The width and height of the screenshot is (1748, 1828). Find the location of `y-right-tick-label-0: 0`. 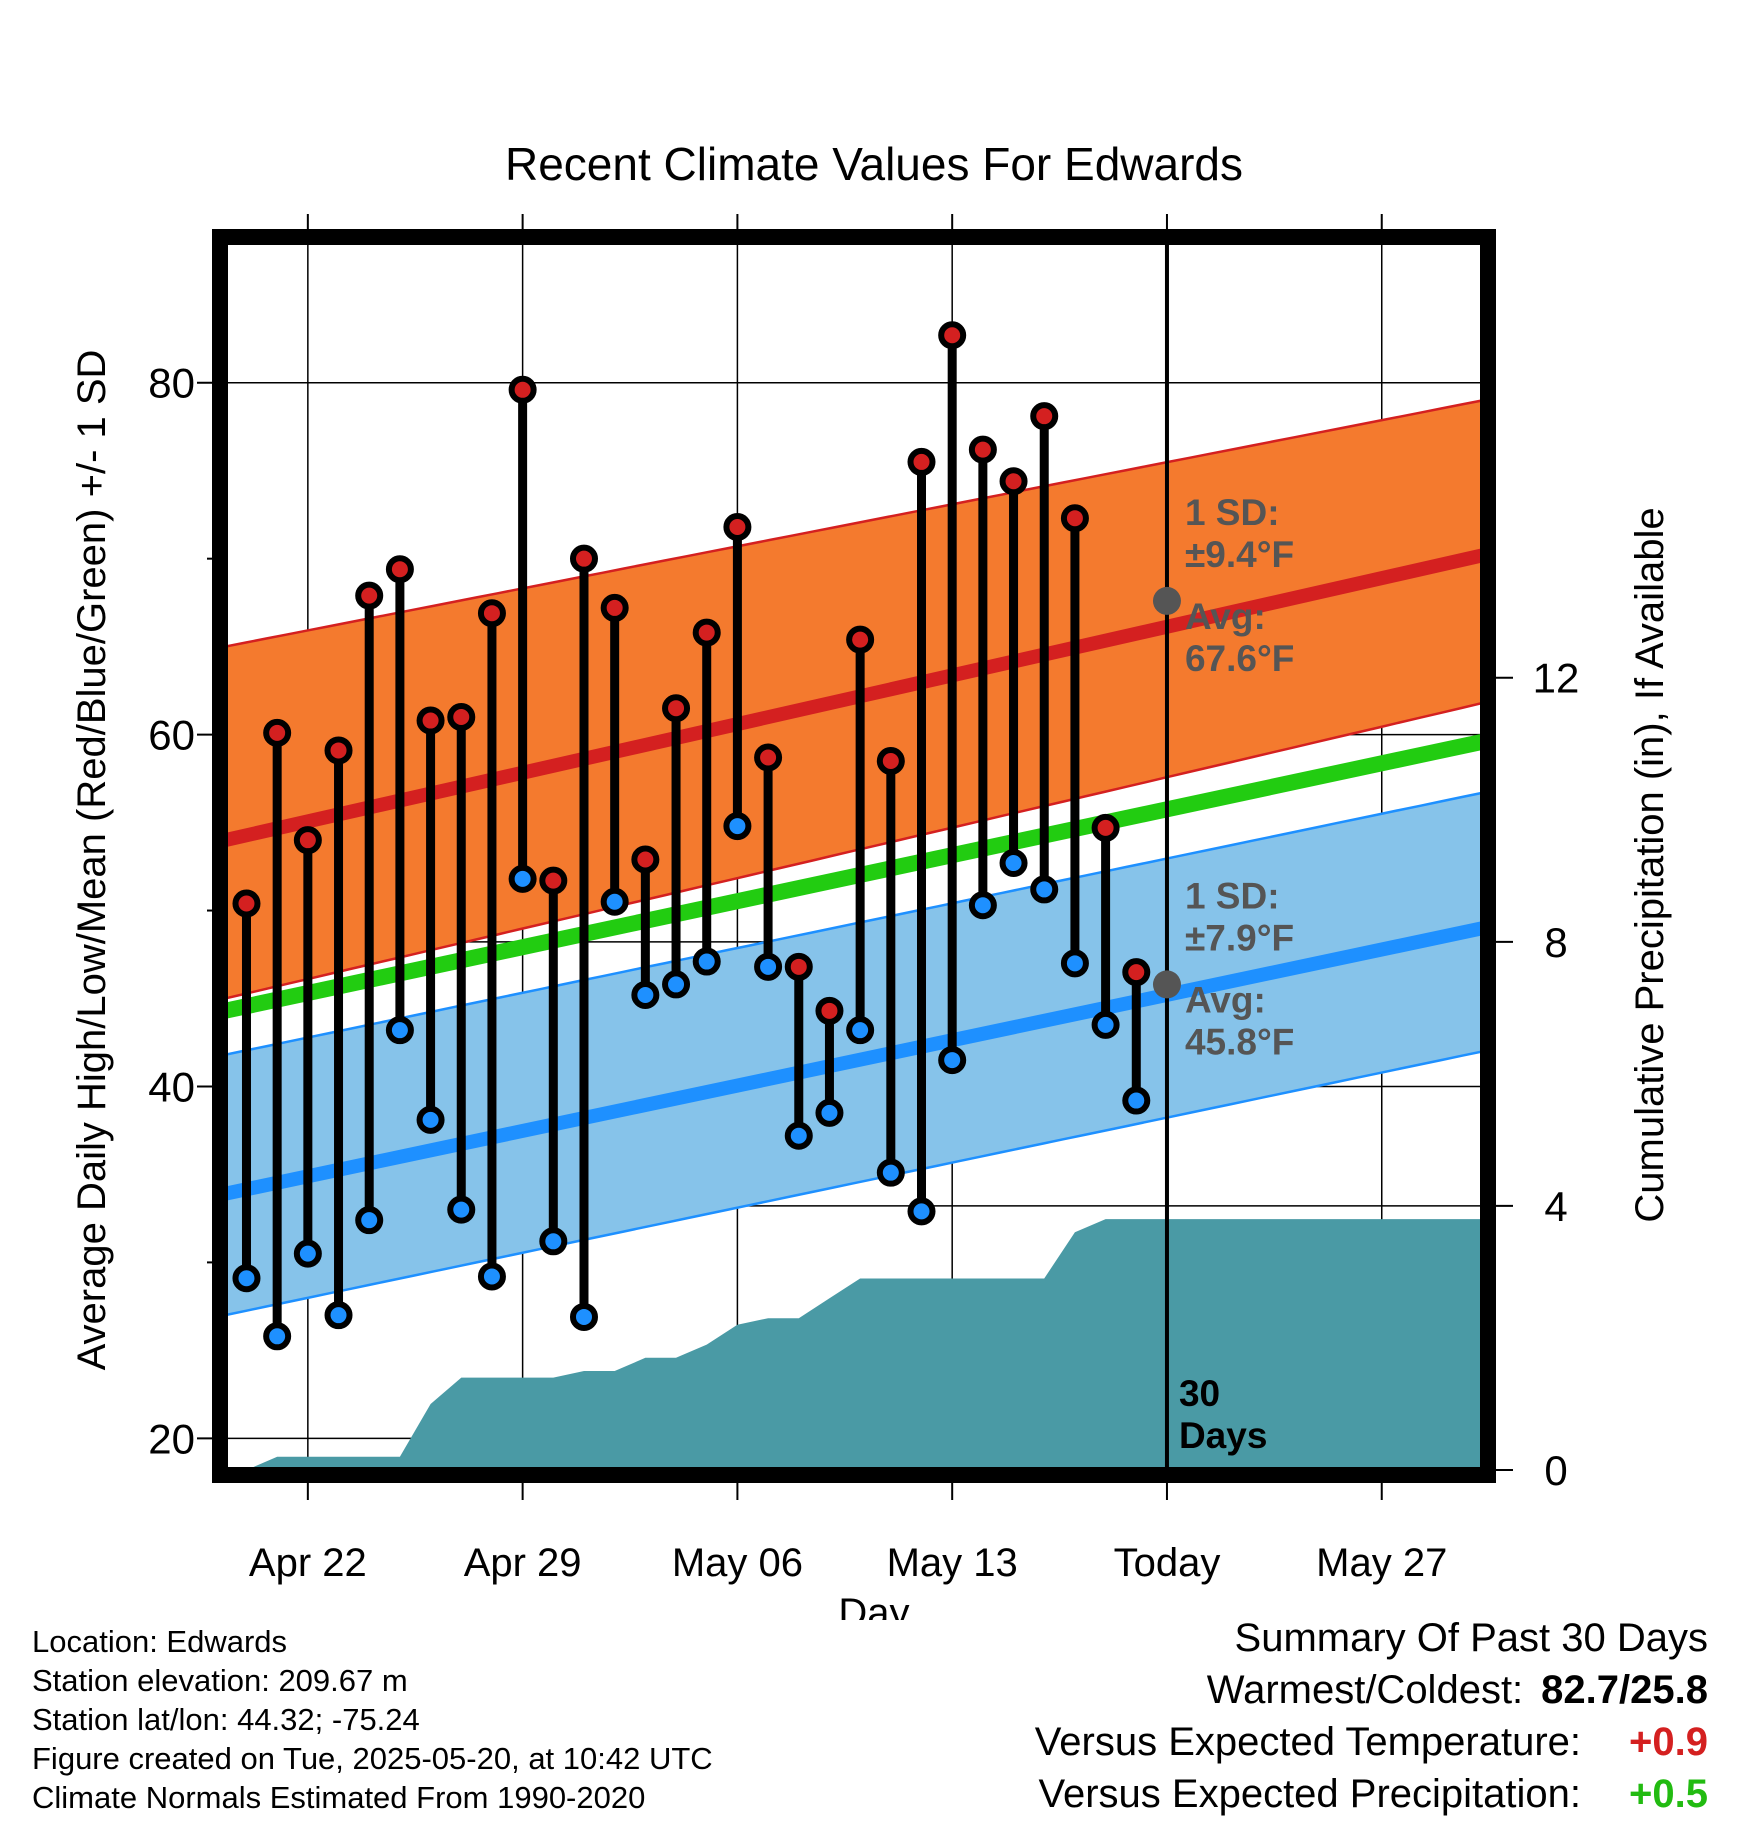

y-right-tick-label-0: 0 is located at coordinates (1555, 1470).